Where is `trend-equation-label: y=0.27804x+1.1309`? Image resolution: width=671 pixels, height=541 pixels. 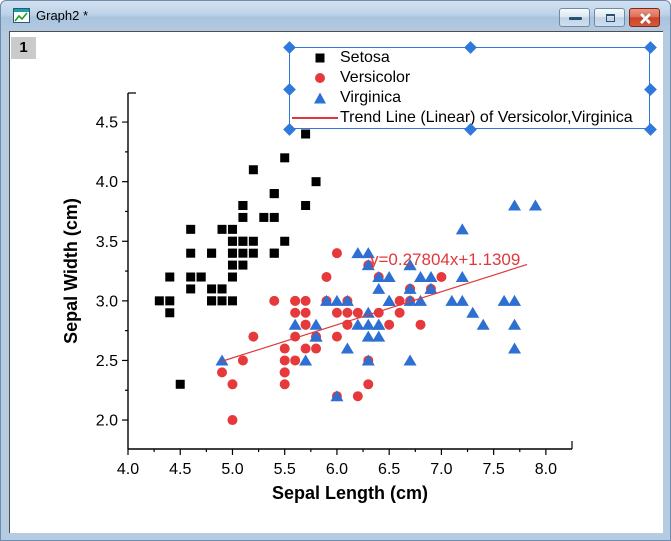 trend-equation-label: y=0.27804x+1.1309 is located at coordinates (445, 259).